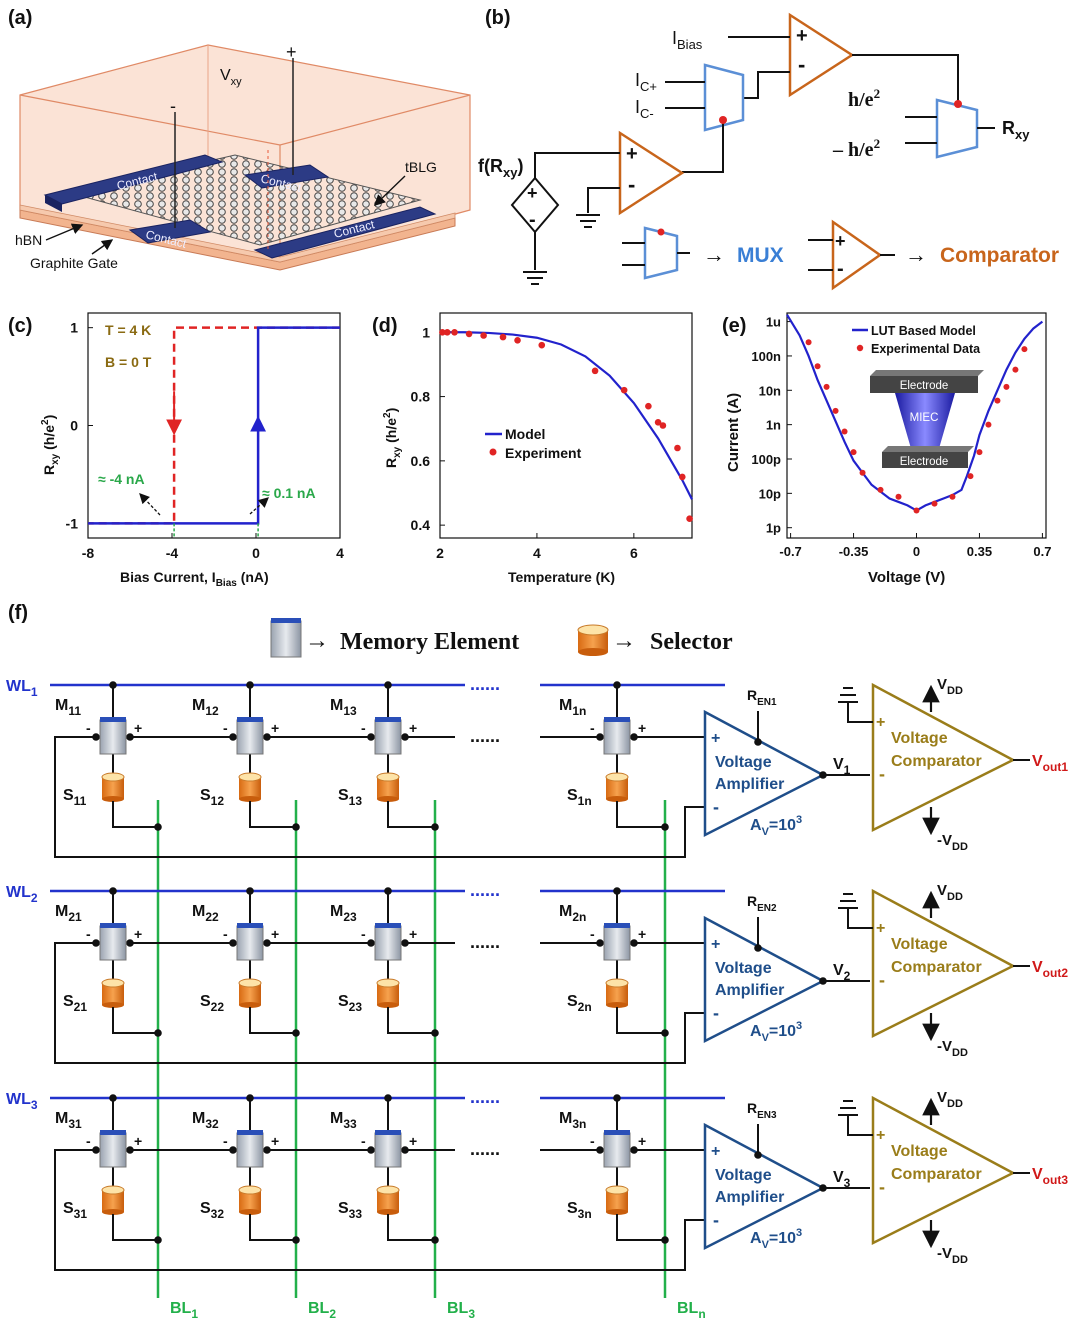 The height and width of the screenshot is (1323, 1085). What do you see at coordinates (644, 109) in the screenshot?
I see `icm-label: IC-` at bounding box center [644, 109].